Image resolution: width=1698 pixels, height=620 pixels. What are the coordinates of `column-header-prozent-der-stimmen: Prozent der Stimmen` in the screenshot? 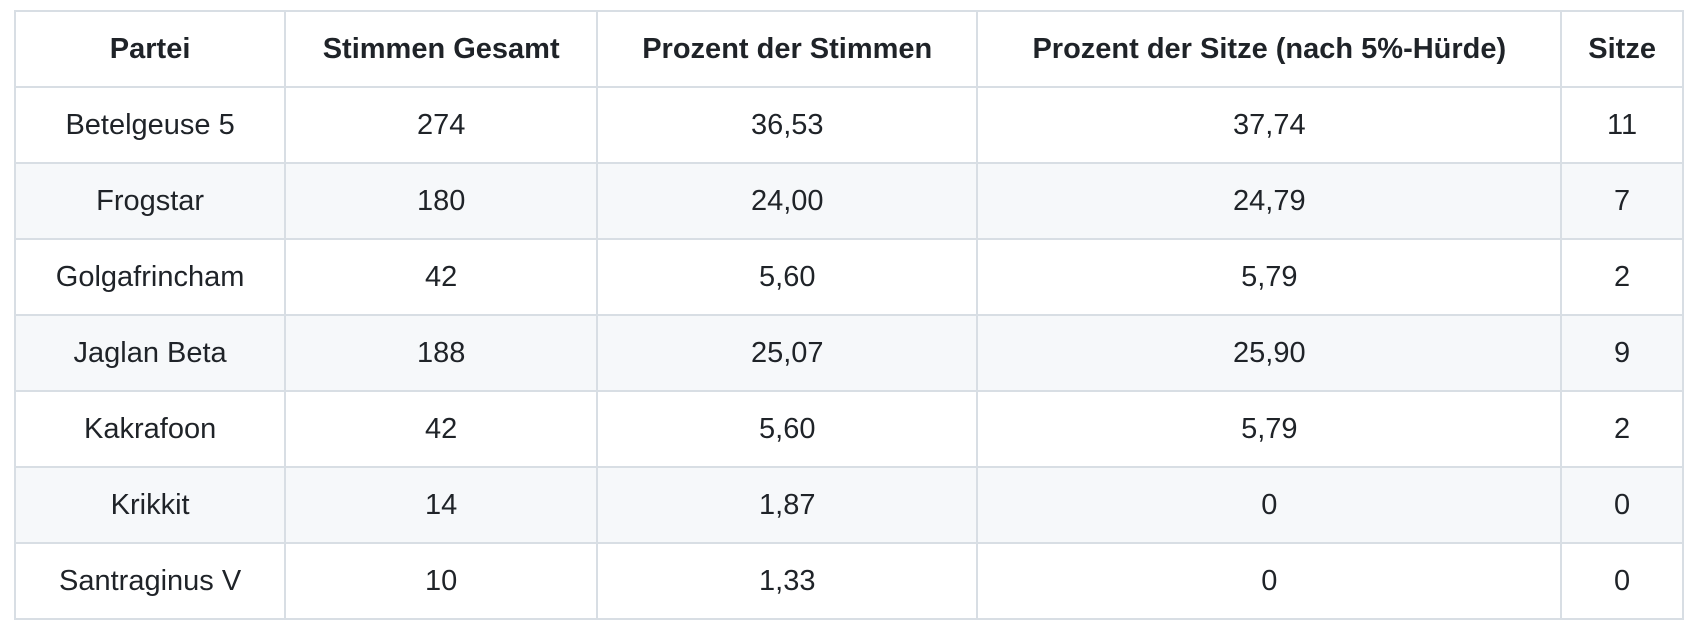 It's located at (787, 49).